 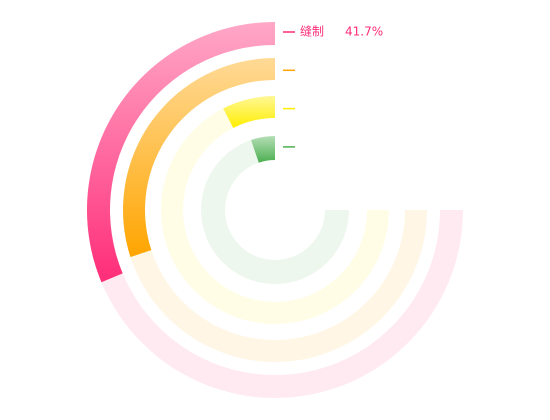 I want to click on legend-value: 41.7%, so click(x=364, y=32).